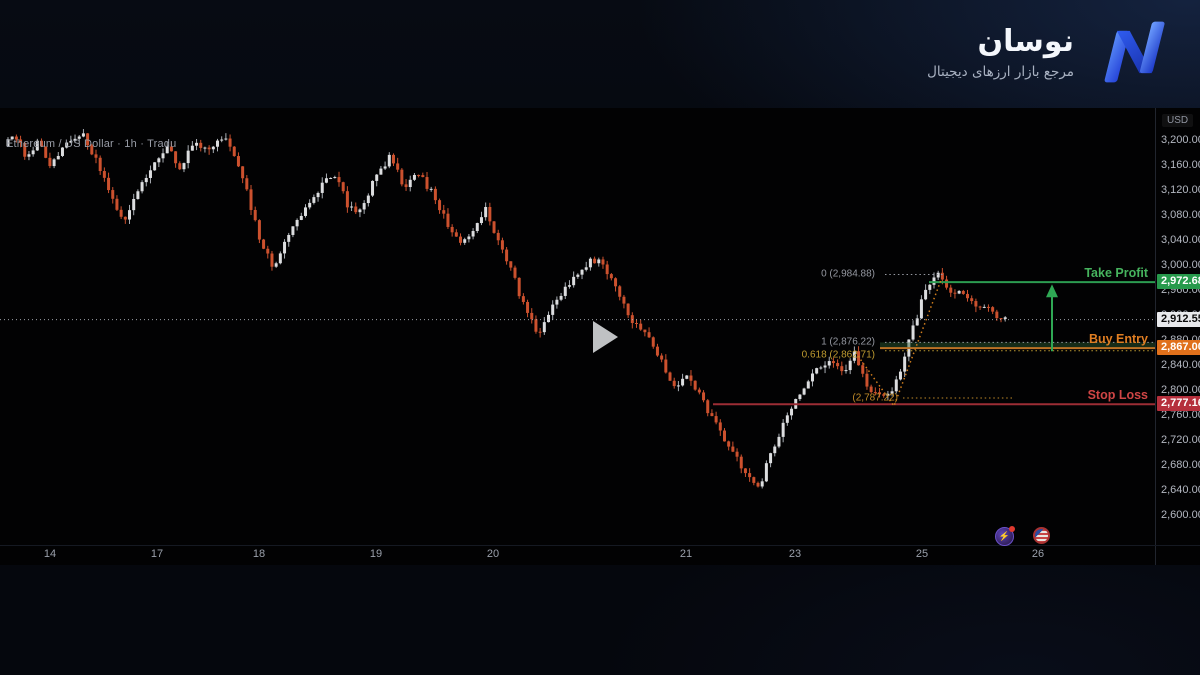 Image resolution: width=1200 pixels, height=675 pixels. Describe the element at coordinates (1180, 165) in the screenshot. I see `price-tick: 3,160.00` at that location.